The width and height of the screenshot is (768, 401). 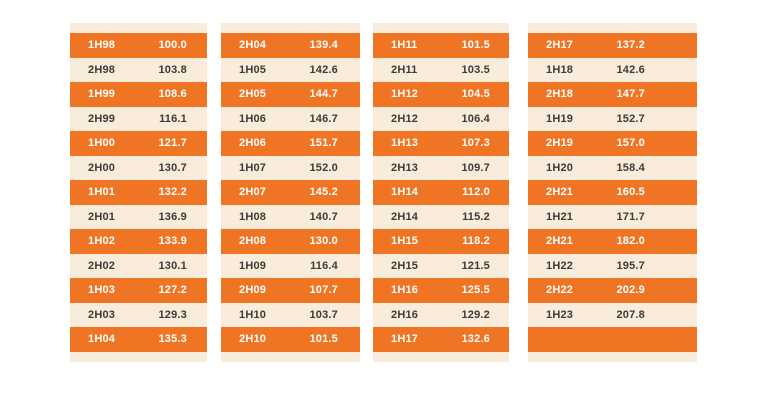 I want to click on table-row: 2H01 136.9, so click(x=138, y=217).